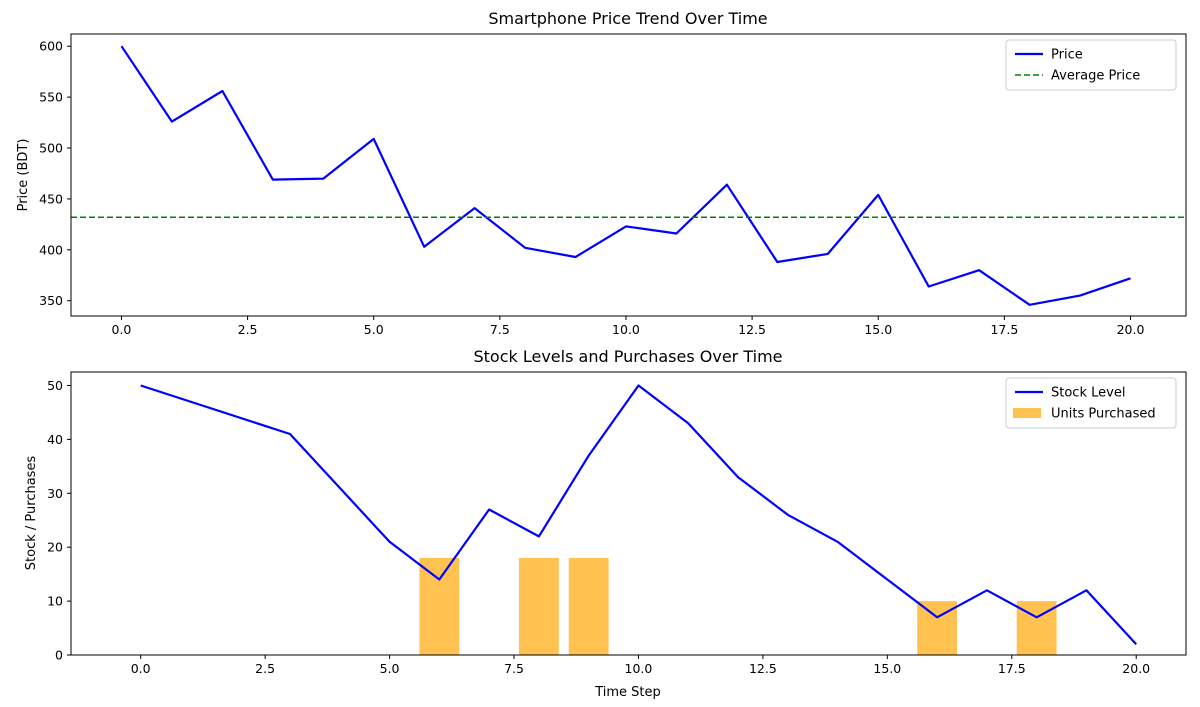 The width and height of the screenshot is (1200, 707). What do you see at coordinates (51, 249) in the screenshot?
I see `y-tick-label: 400` at bounding box center [51, 249].